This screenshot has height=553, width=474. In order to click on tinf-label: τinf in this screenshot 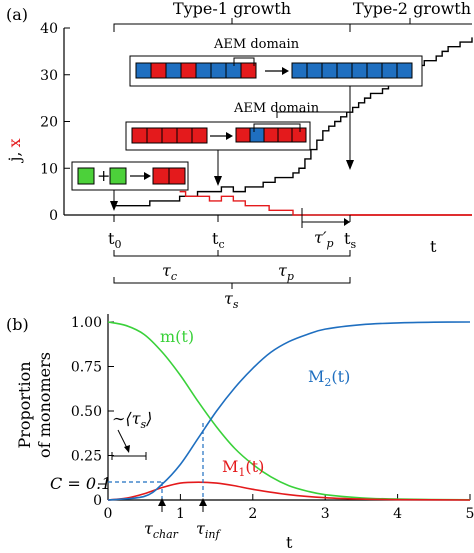, I will do `click(208, 530)`.